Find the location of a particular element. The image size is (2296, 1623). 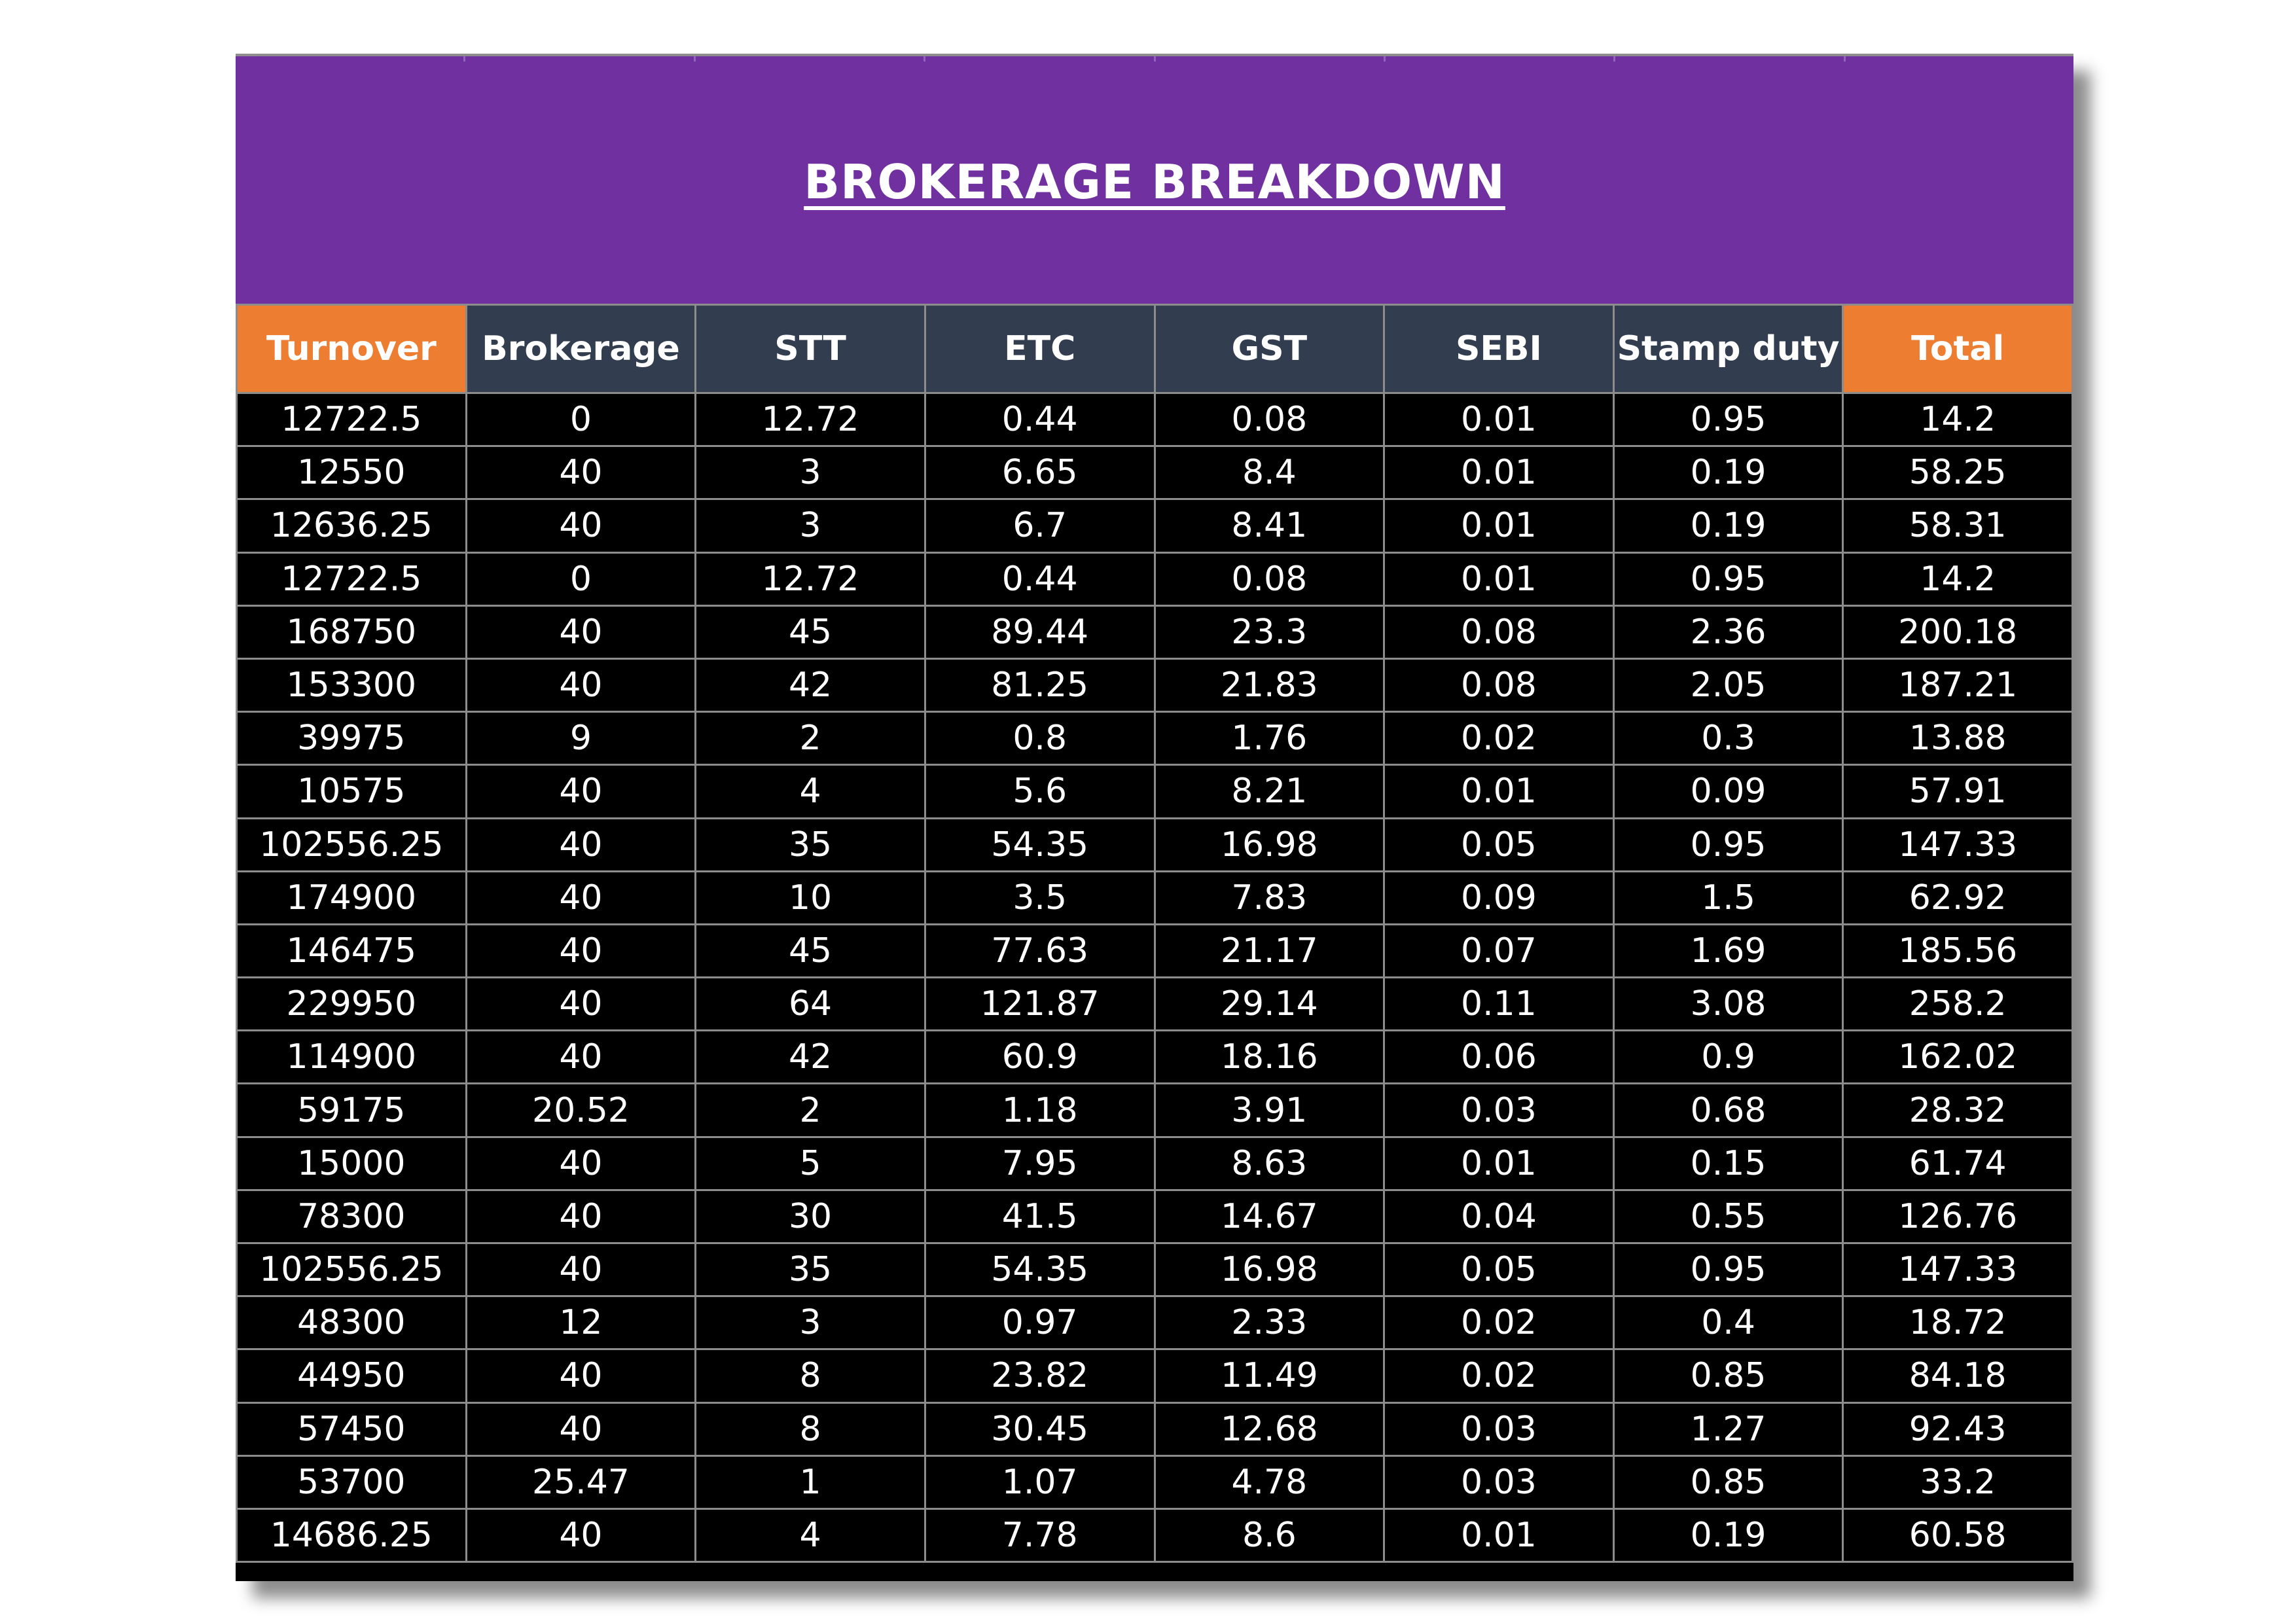

table-row: 57450 40 8 30.45 12.68 0.03 1.27 92.43 is located at coordinates (1154, 1429).